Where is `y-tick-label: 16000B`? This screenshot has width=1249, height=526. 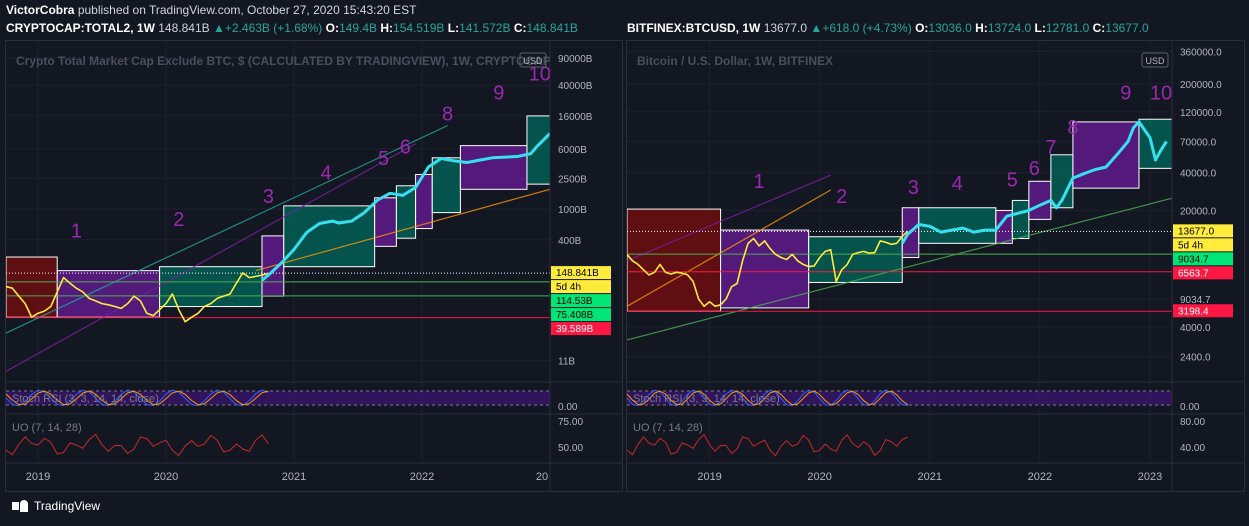 y-tick-label: 16000B is located at coordinates (575, 117).